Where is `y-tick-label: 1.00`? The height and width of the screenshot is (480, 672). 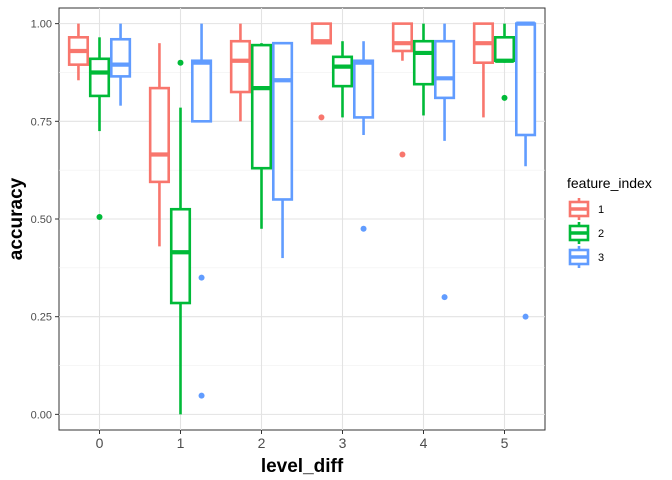
y-tick-label: 1.00 is located at coordinates (41, 25).